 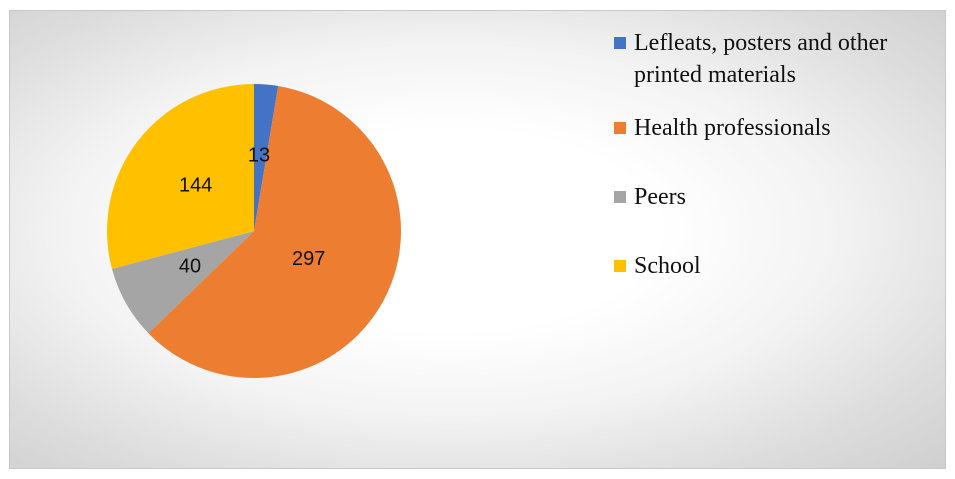 I want to click on legend-item-school: School, so click(x=774, y=266).